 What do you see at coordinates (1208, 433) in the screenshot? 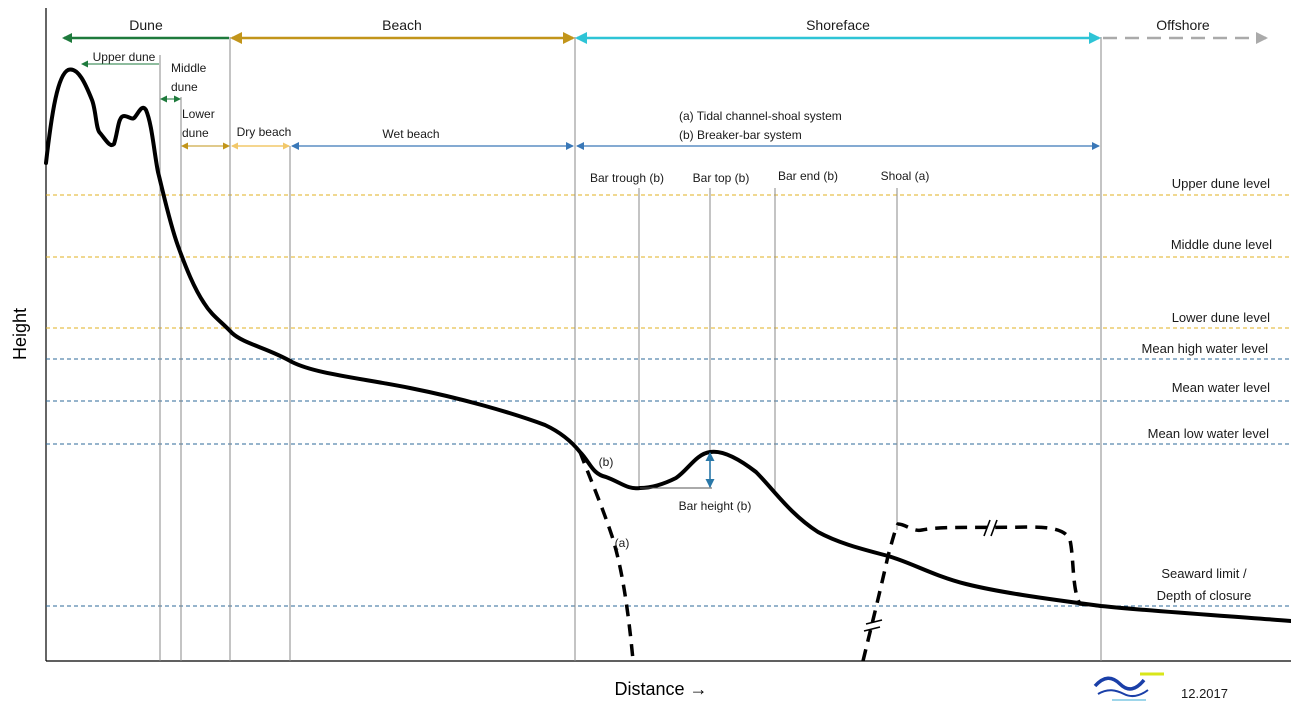
I see `mean-low-water-label: Mean low water level` at bounding box center [1208, 433].